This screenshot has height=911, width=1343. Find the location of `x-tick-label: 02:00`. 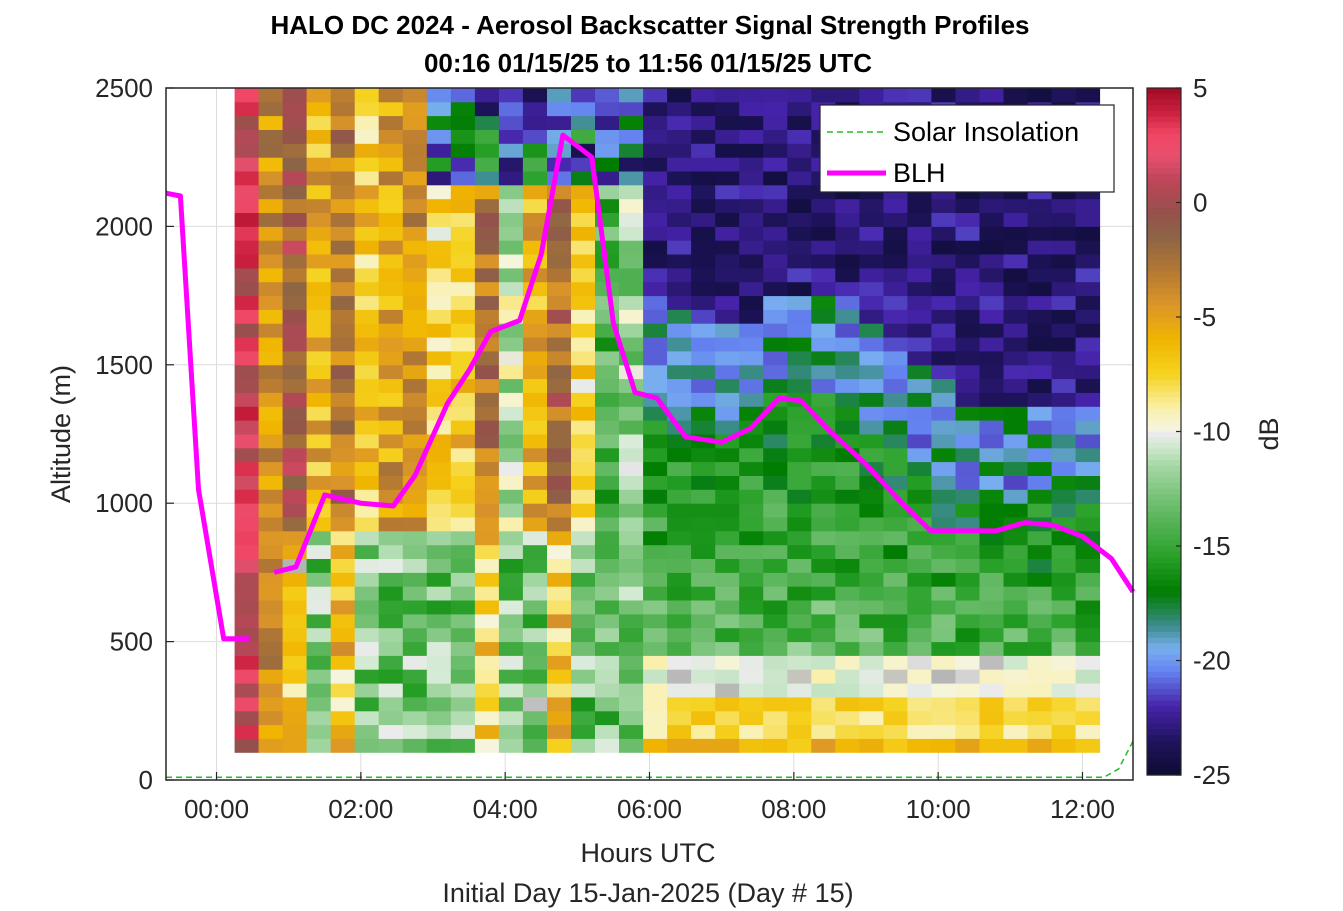

x-tick-label: 02:00 is located at coordinates (360, 809).